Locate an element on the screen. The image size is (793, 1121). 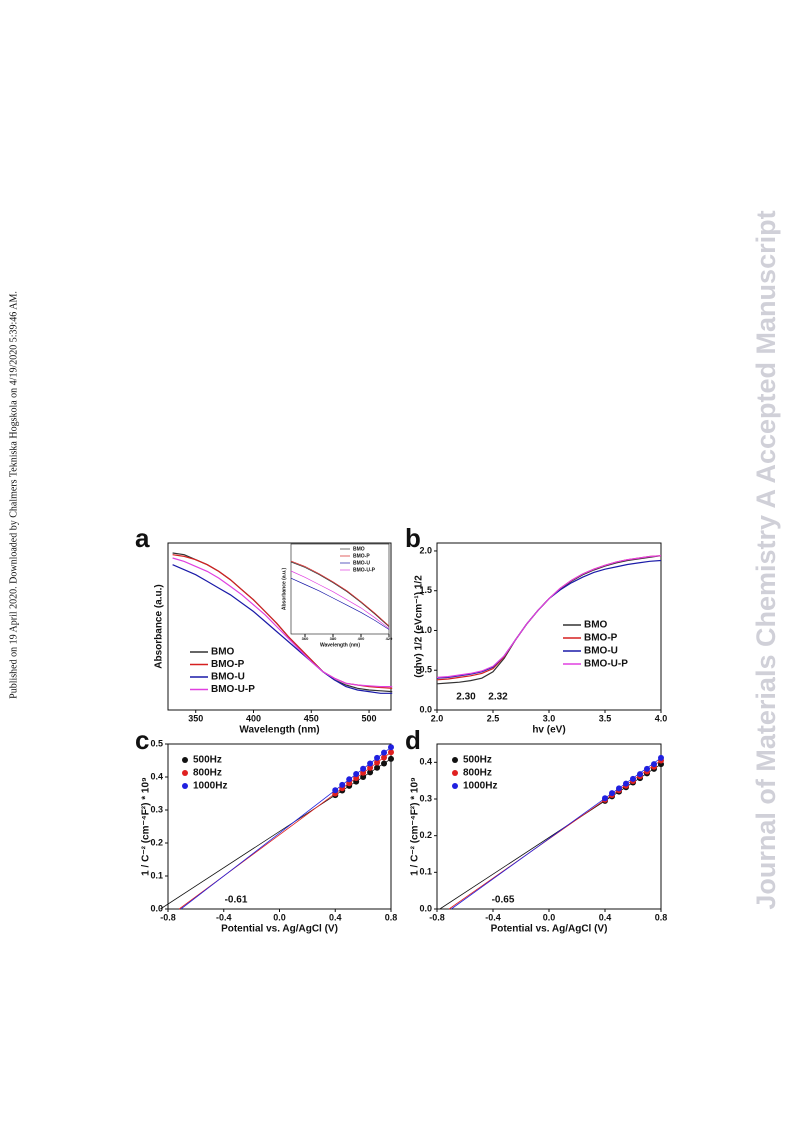
legend-label: 500Hz is located at coordinates (477, 760).